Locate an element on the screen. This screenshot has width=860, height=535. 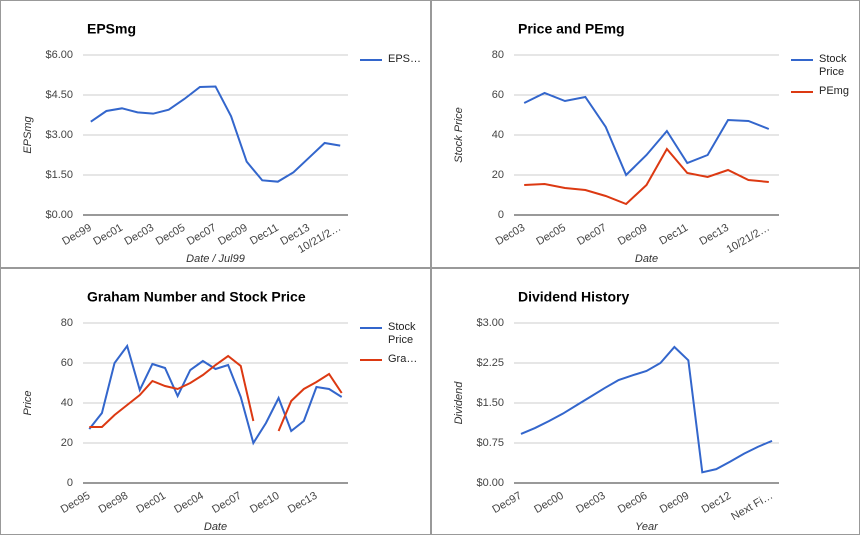
y-axis-title: EPSmg is located at coordinates (28, 134).